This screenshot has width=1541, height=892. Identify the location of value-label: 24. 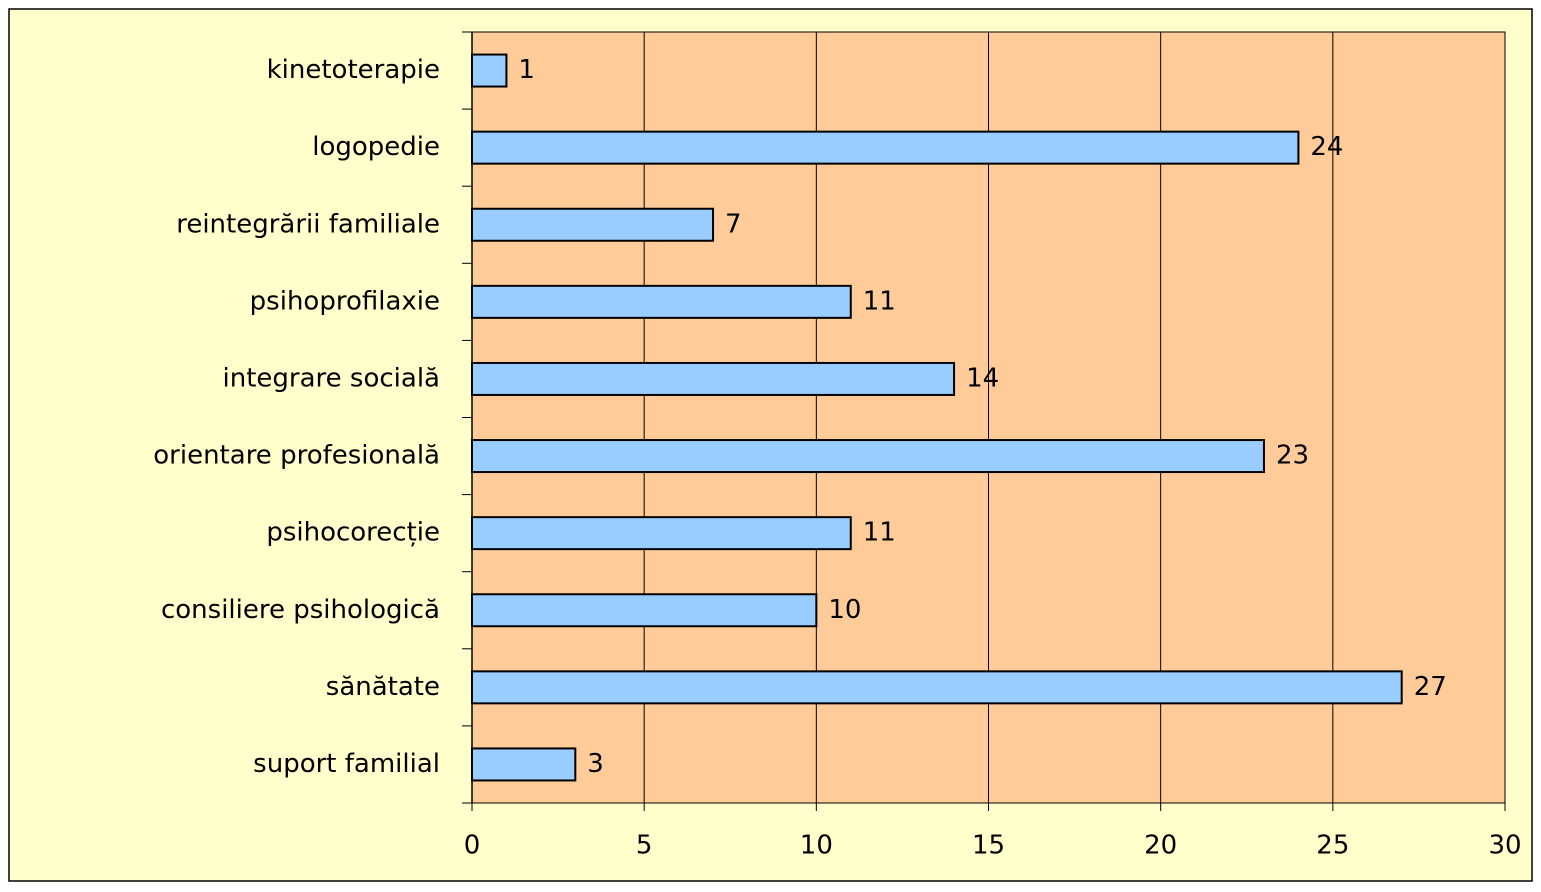
(1326, 147).